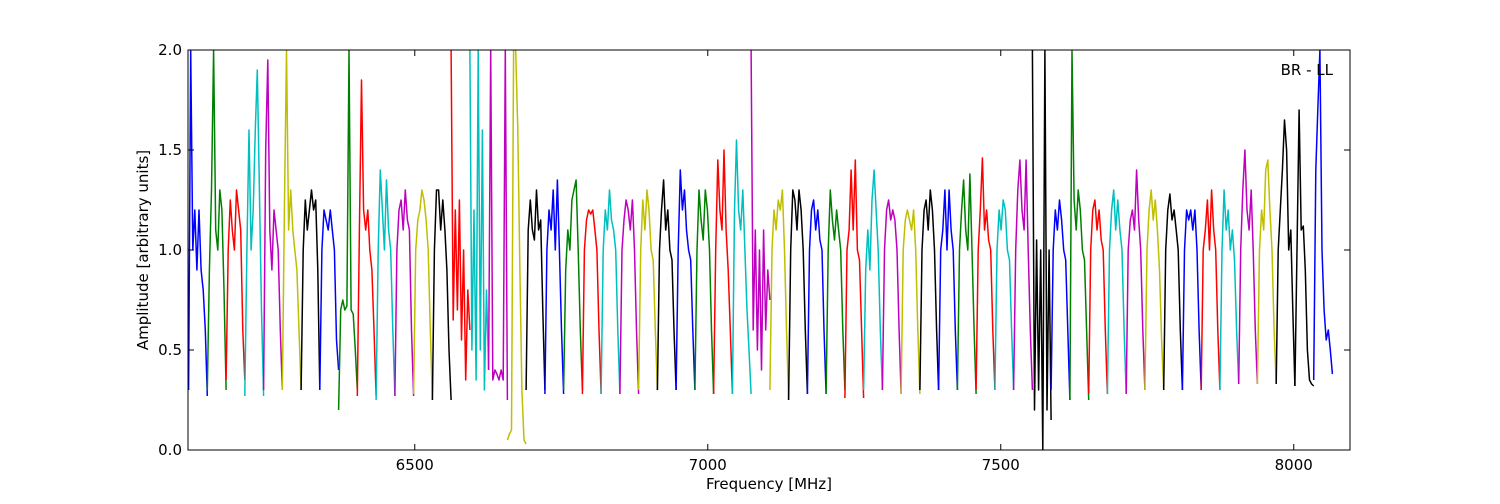 Image resolution: width=1500 pixels, height=504 pixels. I want to click on y-tick-label: 1.0, so click(170, 250).